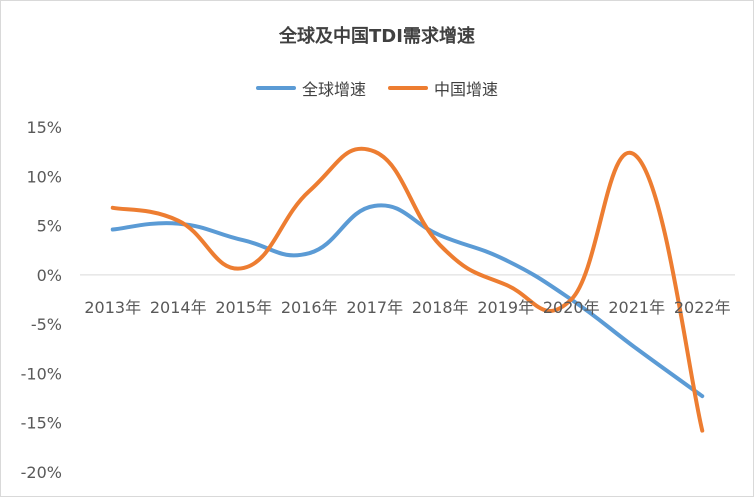 This screenshot has height=497, width=754. I want to click on legend-swatch-global, so click(275, 88).